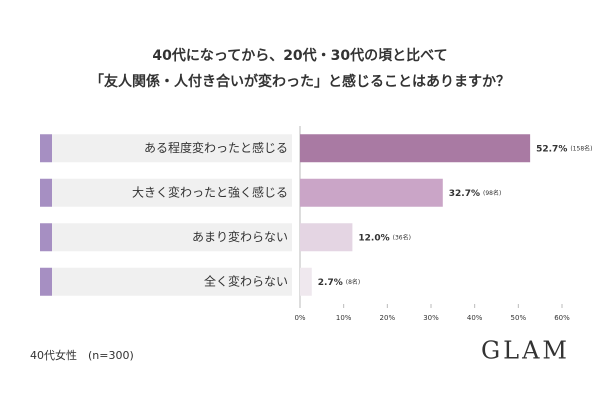 Image resolution: width=600 pixels, height=400 pixels. I want to click on chart-title: 40代になってから、20代・30代の頃と比べて, so click(299, 55).